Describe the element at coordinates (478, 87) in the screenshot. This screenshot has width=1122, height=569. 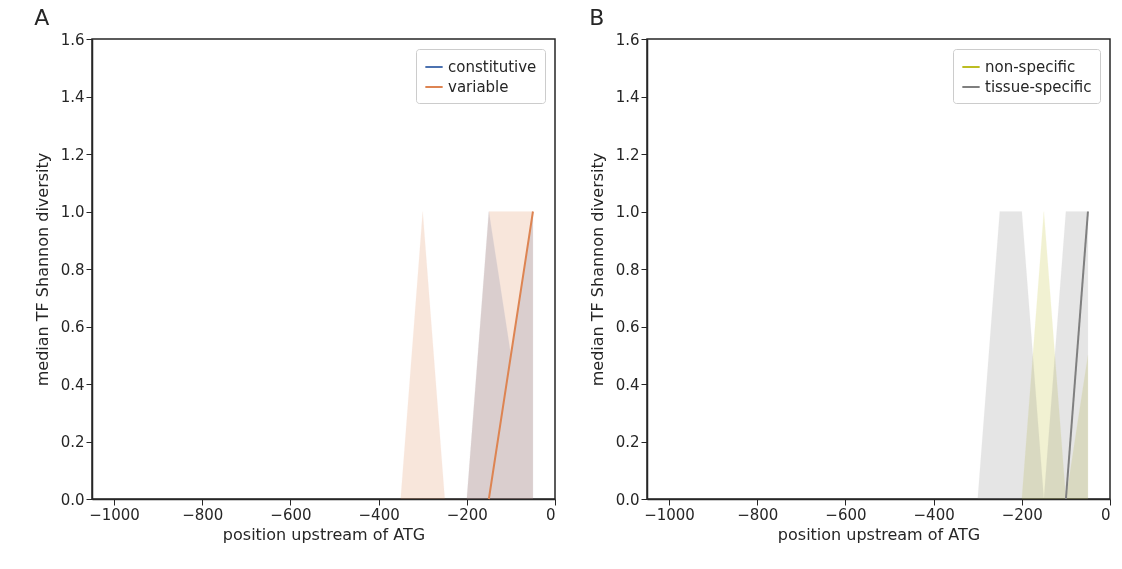
I see `legend-label: variable` at that location.